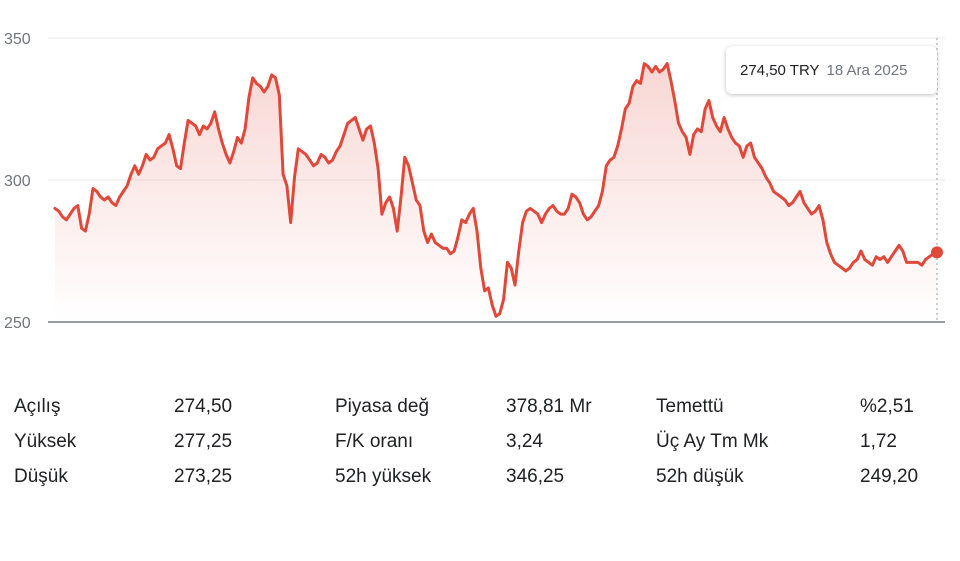 Image resolution: width=960 pixels, height=561 pixels. I want to click on stat-label: 52h yüksek, so click(383, 476).